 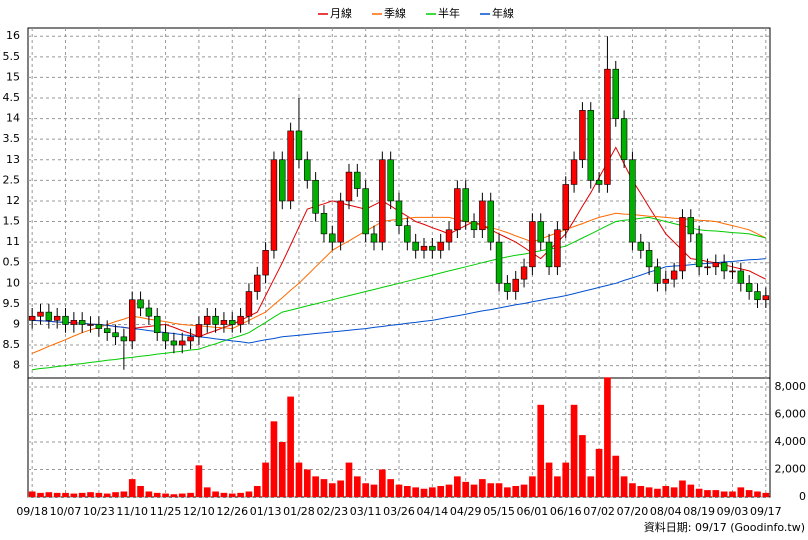 What do you see at coordinates (416, 13) in the screenshot?
I see `legend: 月線 季線 半年 年線` at bounding box center [416, 13].